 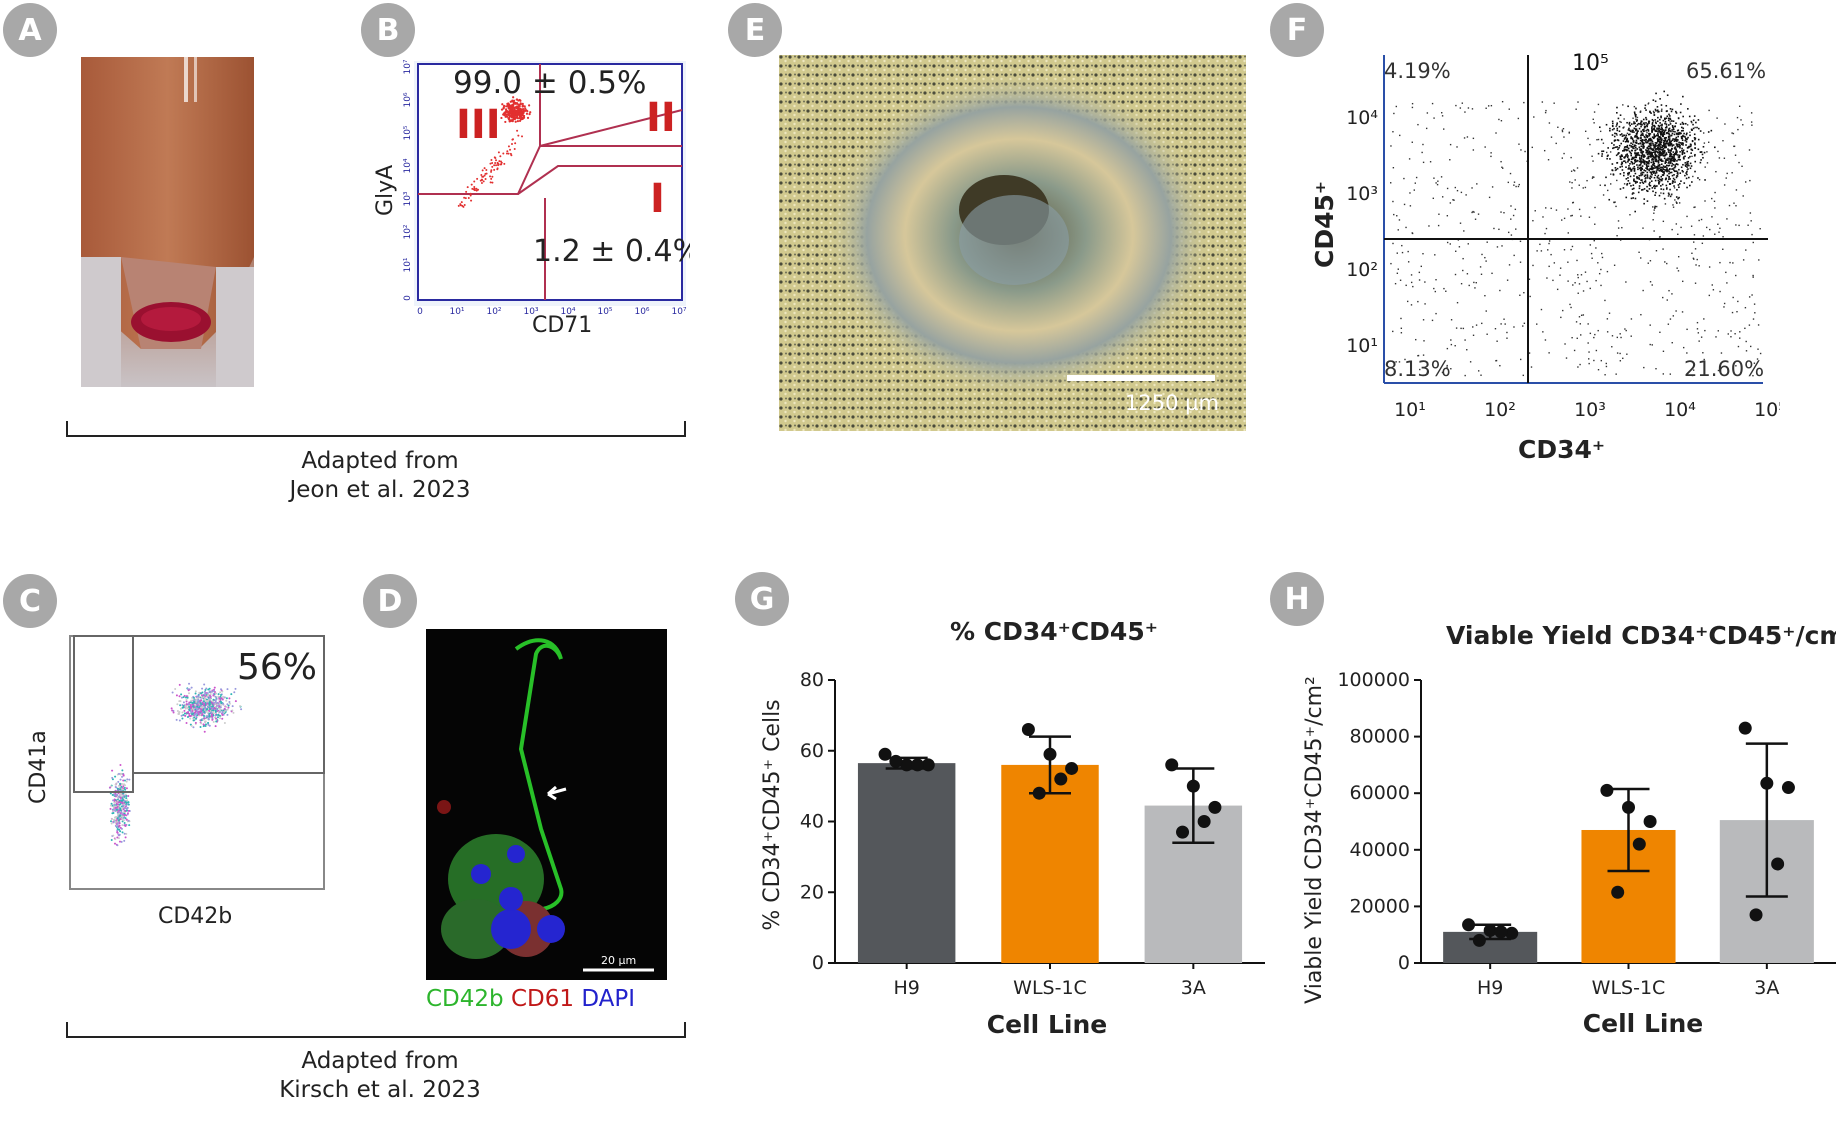 What do you see at coordinates (380, 476) in the screenshot?
I see `caption-jeon: Adapted from Jeon et al. 2023` at bounding box center [380, 476].